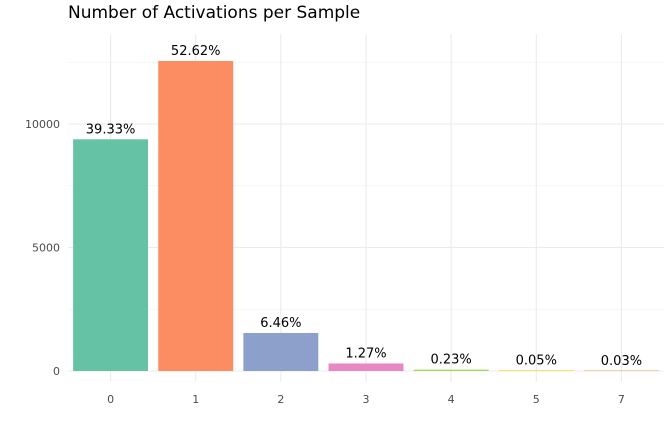 The width and height of the screenshot is (672, 432). Describe the element at coordinates (110, 399) in the screenshot. I see `x-tick-label: 0` at that location.